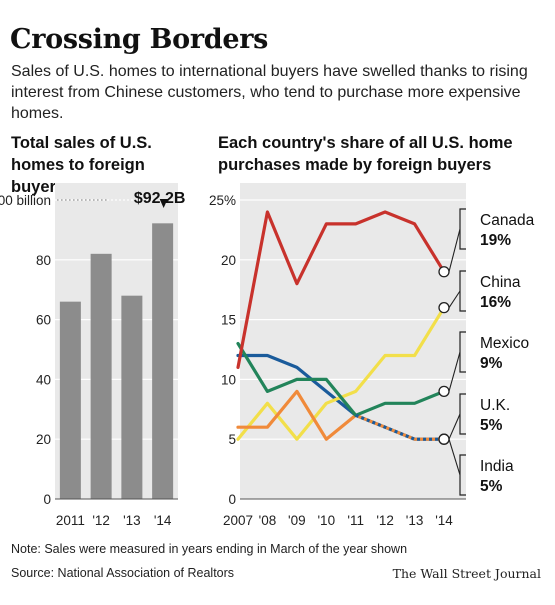 Image resolution: width=555 pixels, height=605 pixels. I want to click on bar-2011, so click(70, 400).